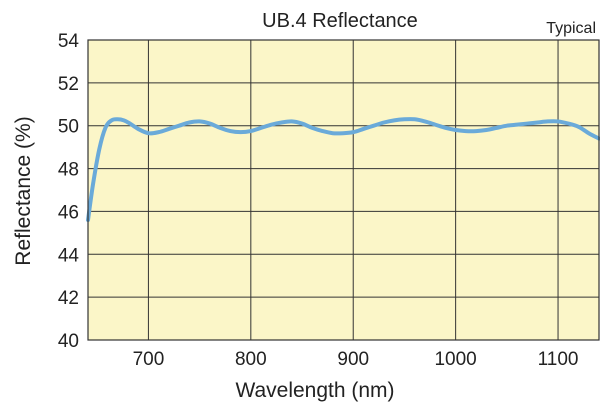 Image resolution: width=600 pixels, height=414 pixels. I want to click on x-tick-label: 900, so click(353, 359).